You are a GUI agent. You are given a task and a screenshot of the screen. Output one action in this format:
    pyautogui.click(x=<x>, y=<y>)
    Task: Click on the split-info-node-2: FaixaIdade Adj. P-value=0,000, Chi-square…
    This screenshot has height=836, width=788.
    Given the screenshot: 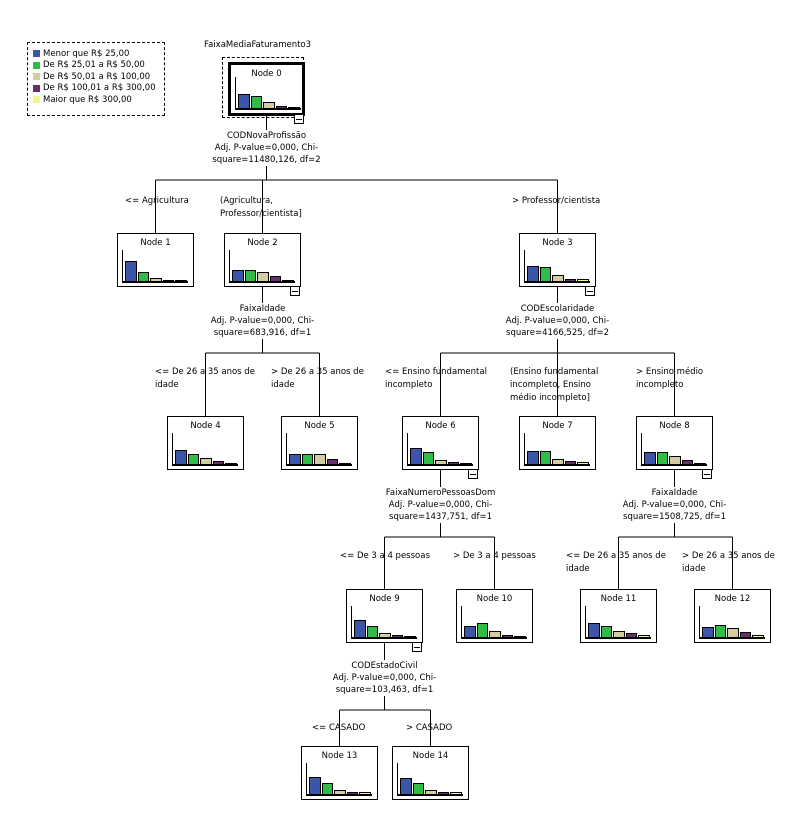 What is the action you would take?
    pyautogui.click(x=262, y=321)
    